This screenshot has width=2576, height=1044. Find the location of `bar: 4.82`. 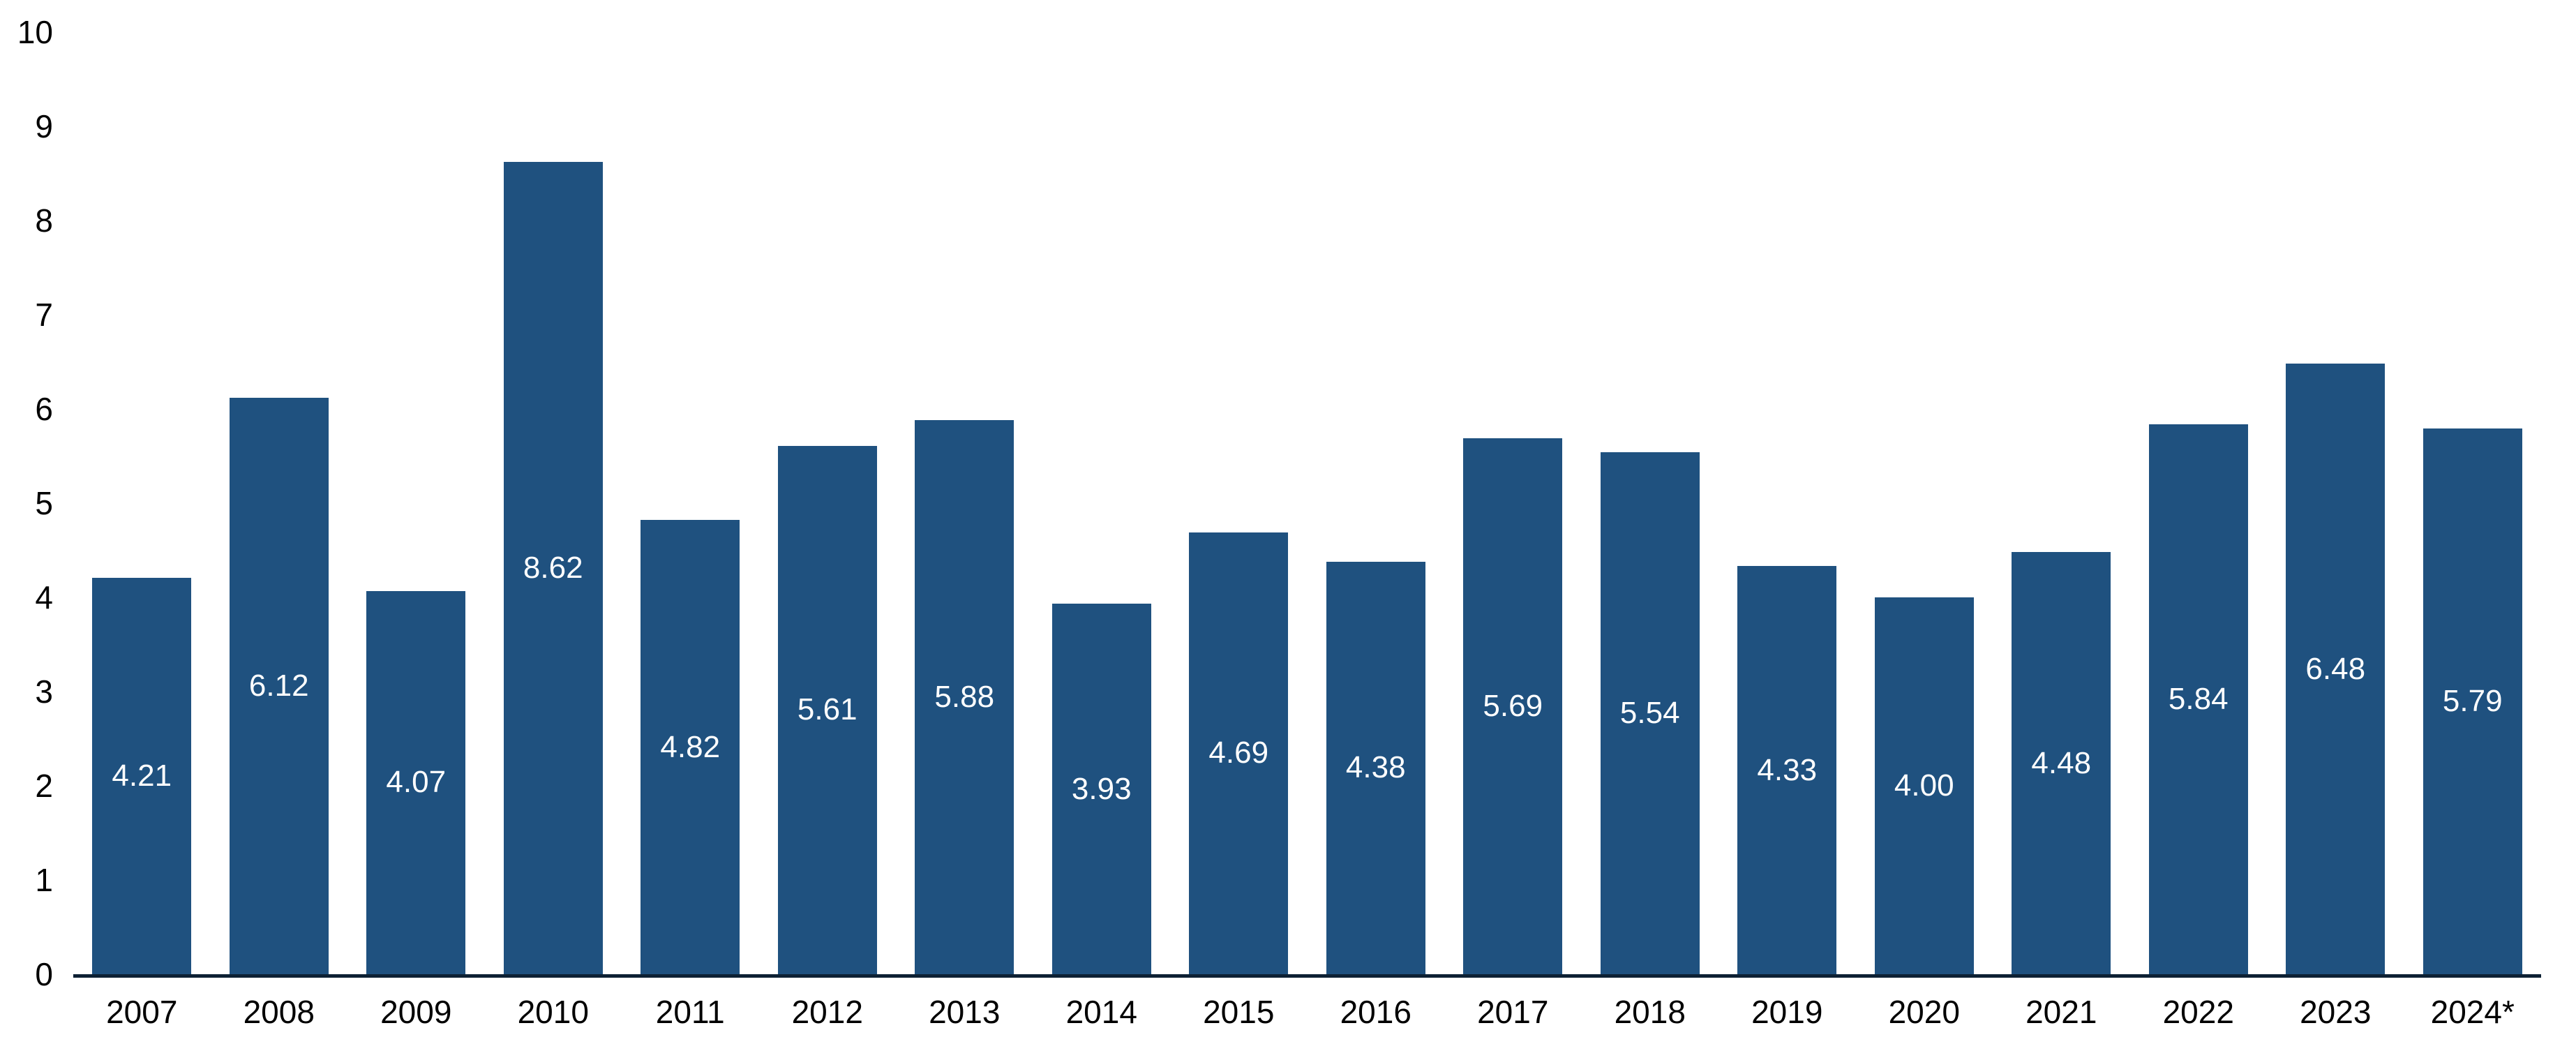

bar: 4.82 is located at coordinates (690, 747).